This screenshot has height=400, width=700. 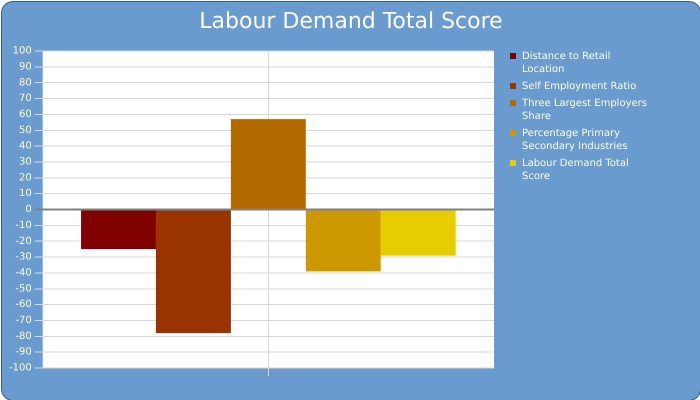 What do you see at coordinates (23, 257) in the screenshot?
I see `y-tick-label: -30` at bounding box center [23, 257].